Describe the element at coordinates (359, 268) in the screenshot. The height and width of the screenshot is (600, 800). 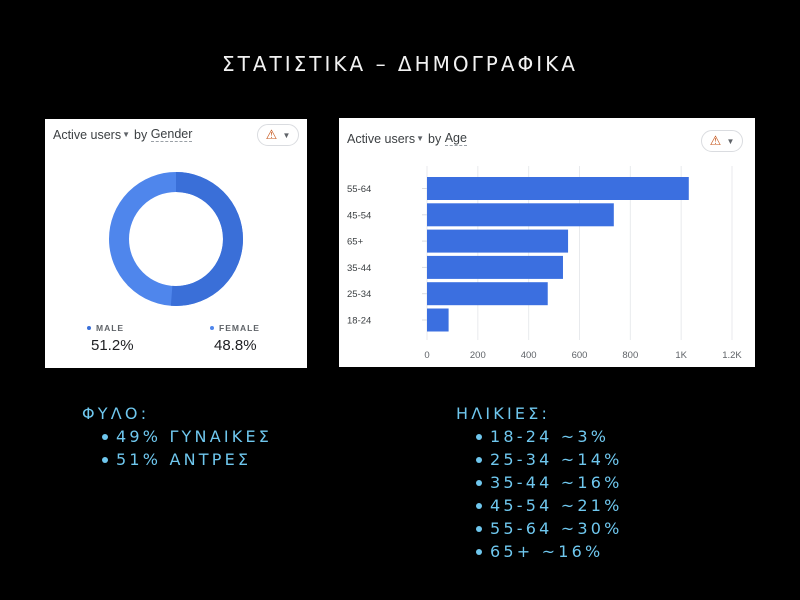
I see `category-label: 35-44` at that location.